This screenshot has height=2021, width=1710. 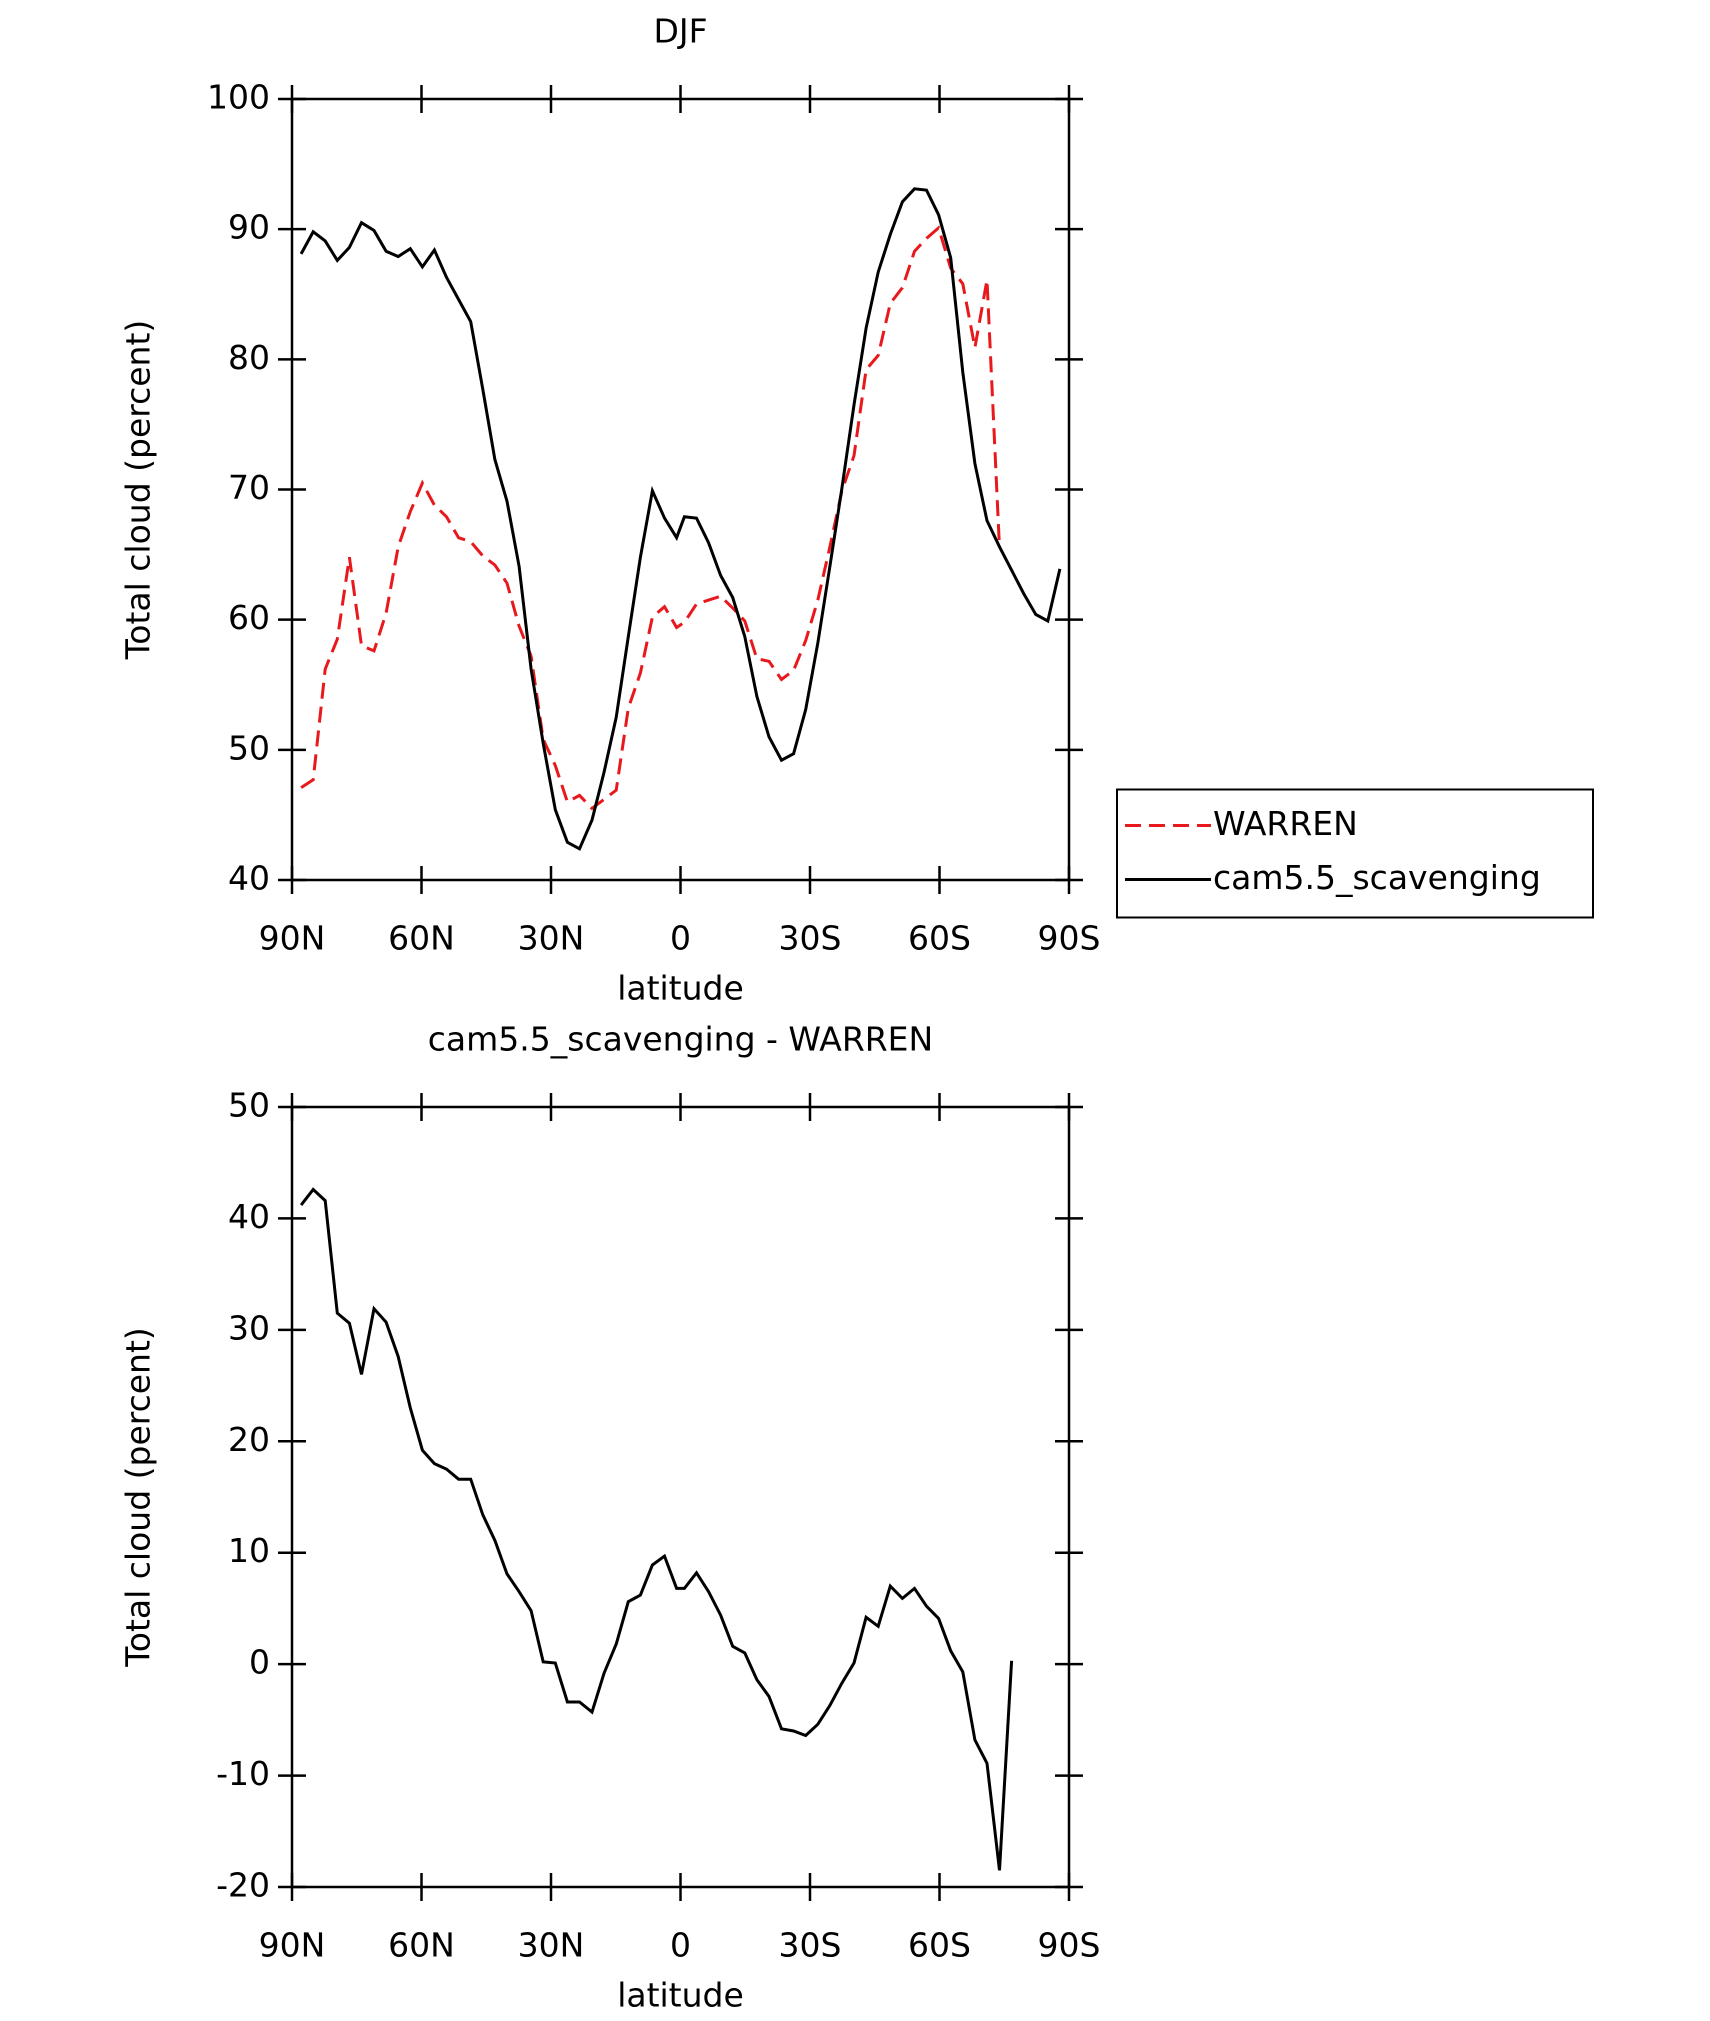 I want to click on y-tick-label: 100, so click(x=238, y=97).